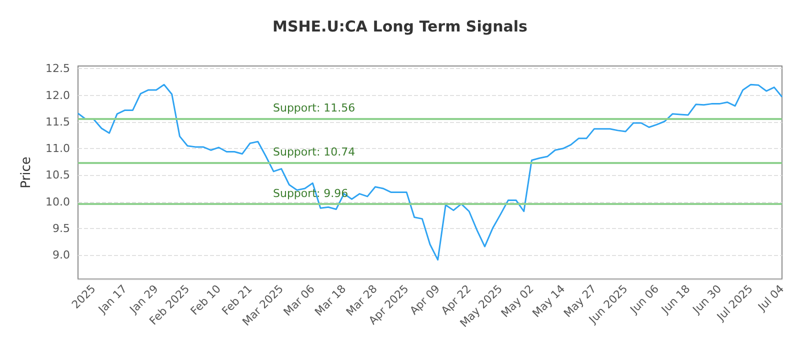 The image size is (800, 350). Describe the element at coordinates (424, 300) in the screenshot. I see `x-tick-label: Apr 09` at that location.